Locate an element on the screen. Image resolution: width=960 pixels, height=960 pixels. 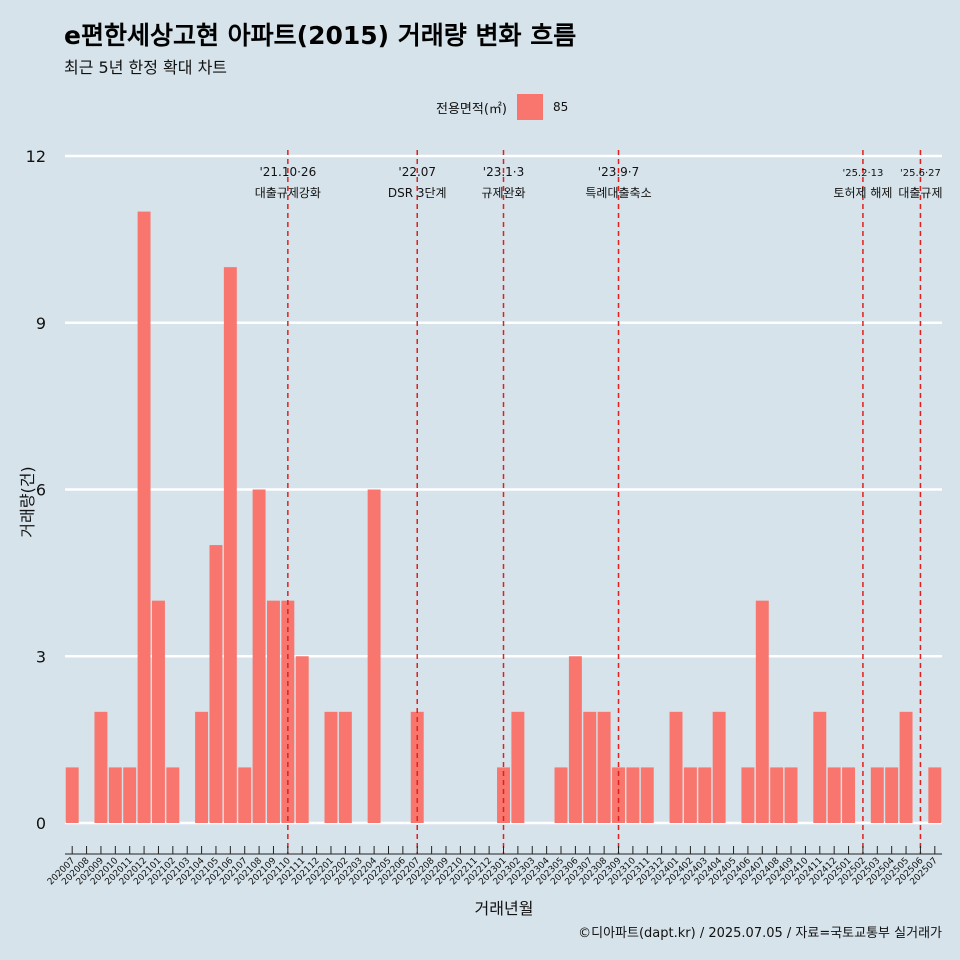
chart-subtitle: 최근 5년 한정 확대 차트 is located at coordinates (146, 67).